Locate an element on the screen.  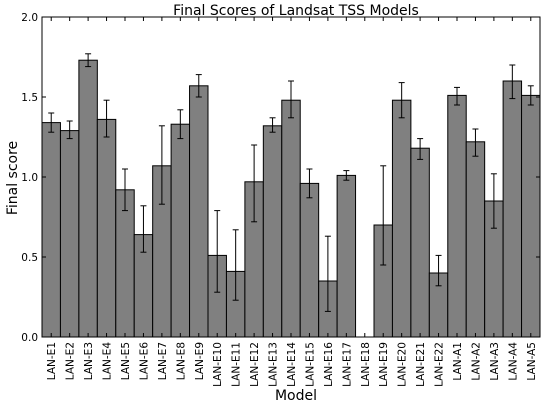
bar-lan-a2 is located at coordinates (475, 239).